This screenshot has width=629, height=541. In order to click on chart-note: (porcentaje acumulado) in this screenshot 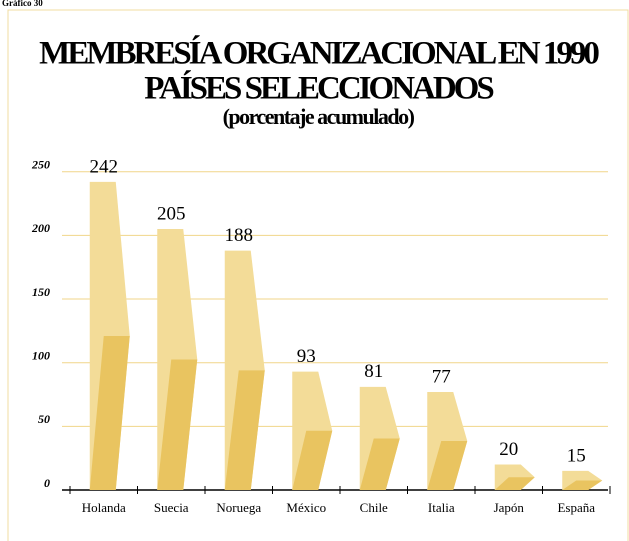, I will do `click(319, 116)`.